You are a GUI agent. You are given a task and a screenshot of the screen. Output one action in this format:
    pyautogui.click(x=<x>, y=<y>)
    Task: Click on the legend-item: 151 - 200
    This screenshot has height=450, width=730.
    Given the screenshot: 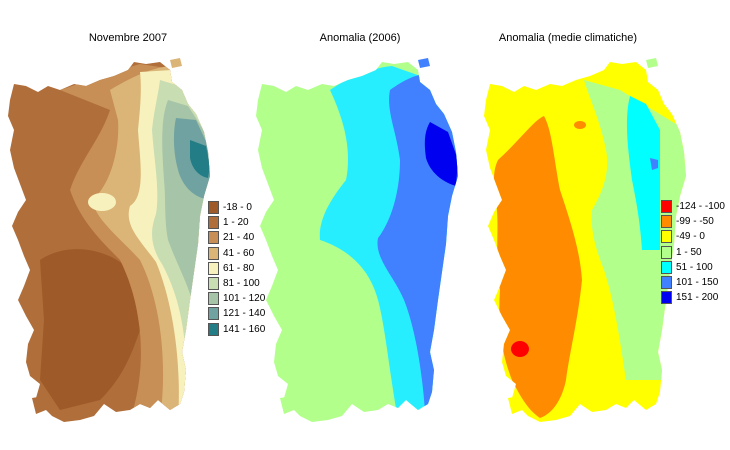 What is the action you would take?
    pyautogui.click(x=693, y=297)
    